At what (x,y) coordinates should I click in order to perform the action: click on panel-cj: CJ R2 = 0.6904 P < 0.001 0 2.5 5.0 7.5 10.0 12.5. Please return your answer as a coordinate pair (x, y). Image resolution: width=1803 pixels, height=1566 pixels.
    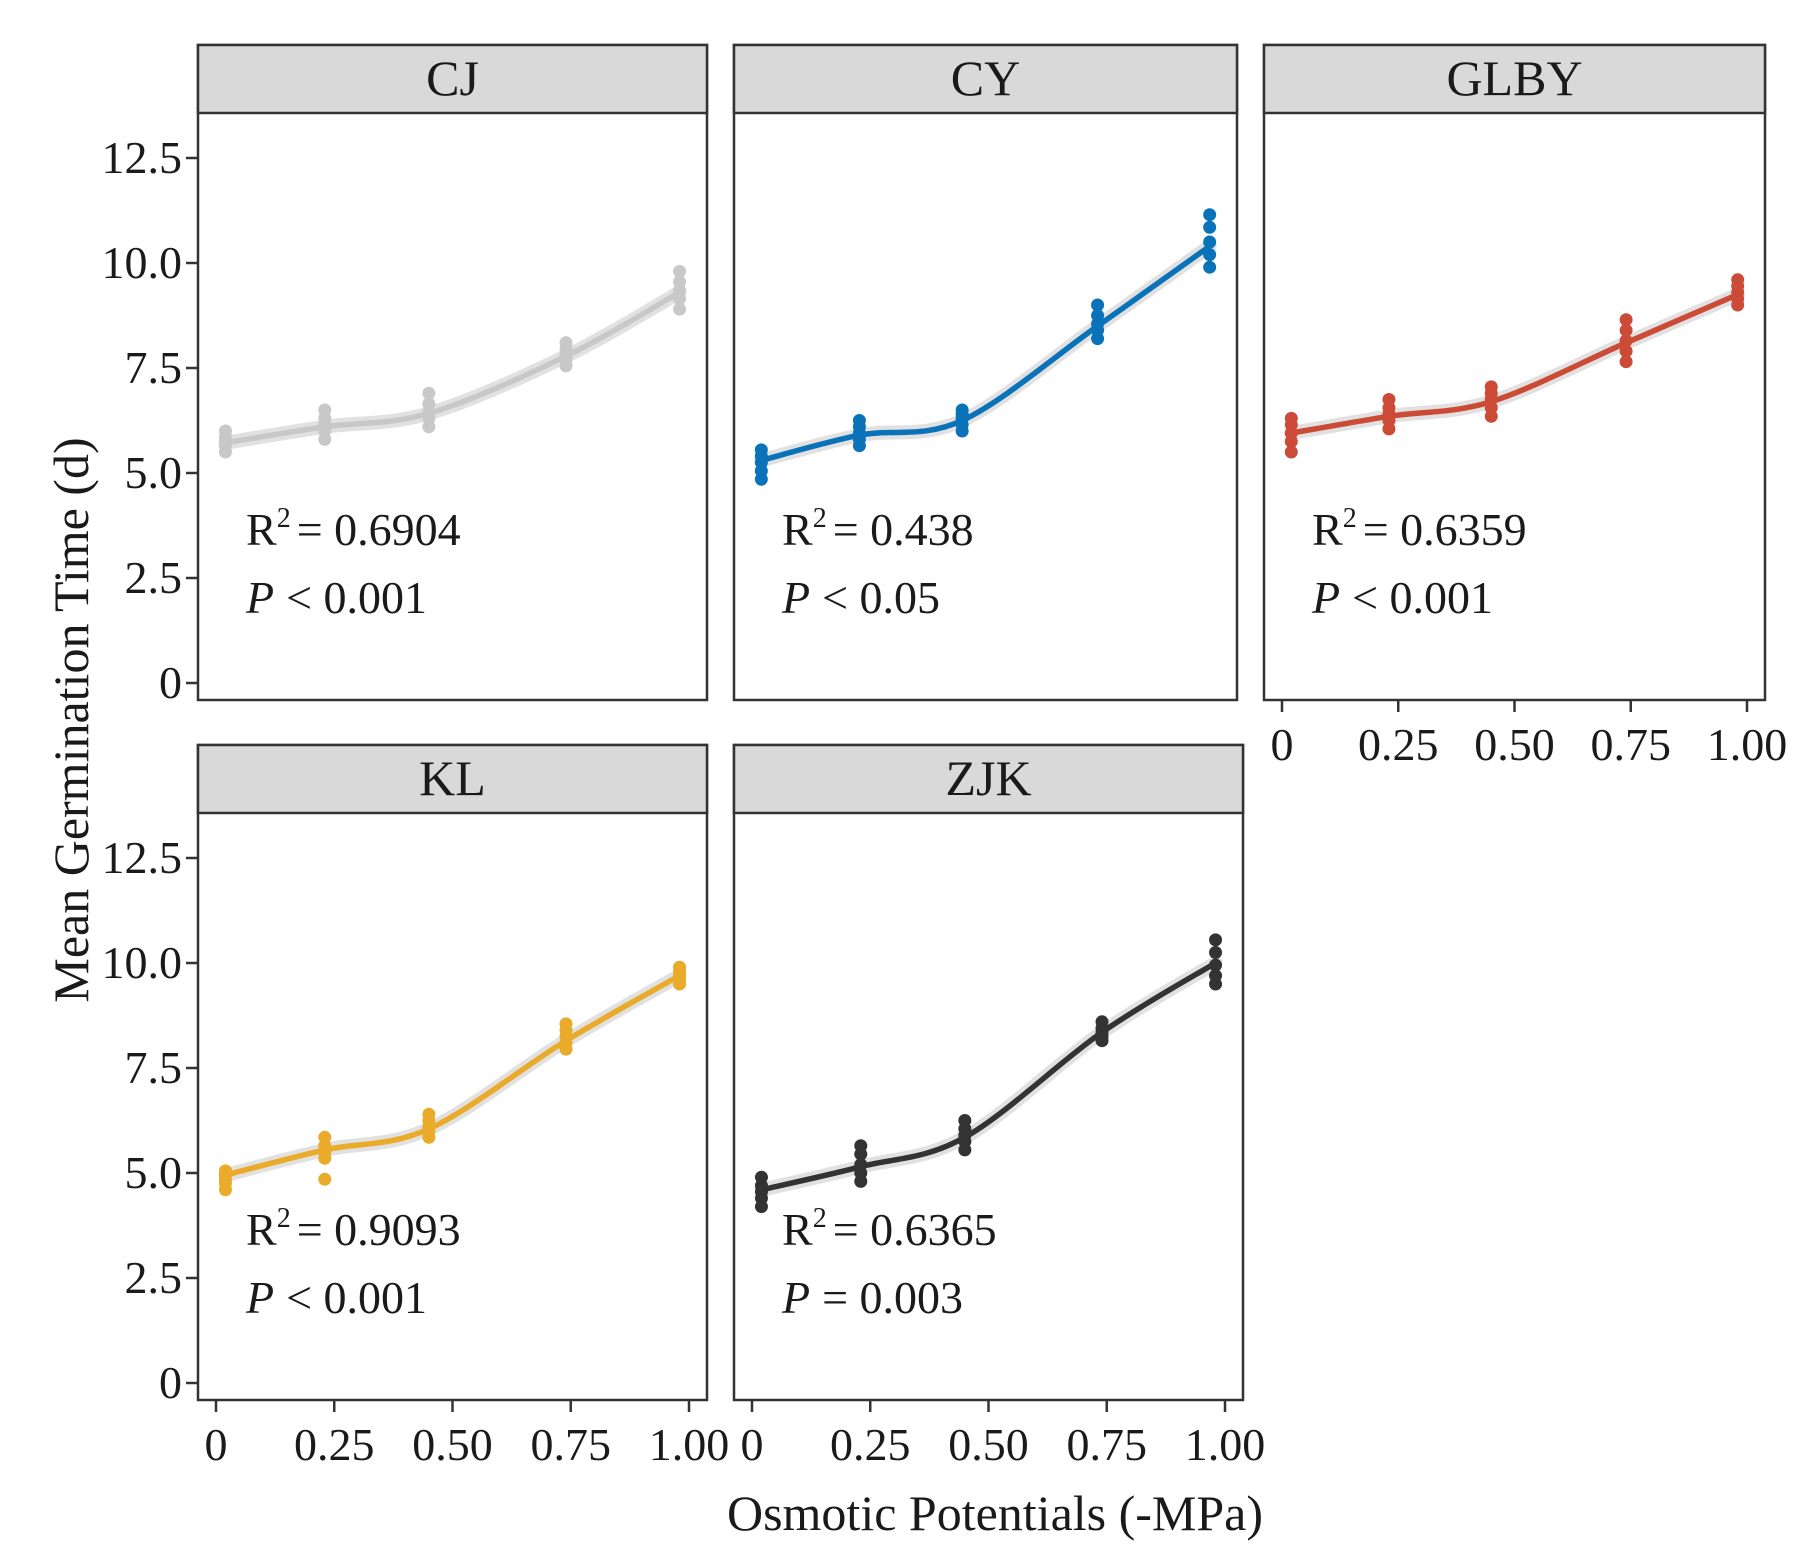
    Looking at the image, I should click on (405, 375).